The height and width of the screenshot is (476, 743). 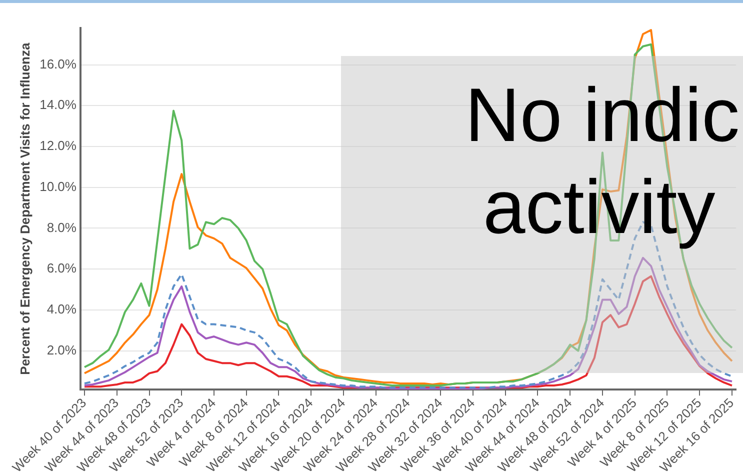 What do you see at coordinates (602, 116) in the screenshot?
I see `annotation: No indic` at bounding box center [602, 116].